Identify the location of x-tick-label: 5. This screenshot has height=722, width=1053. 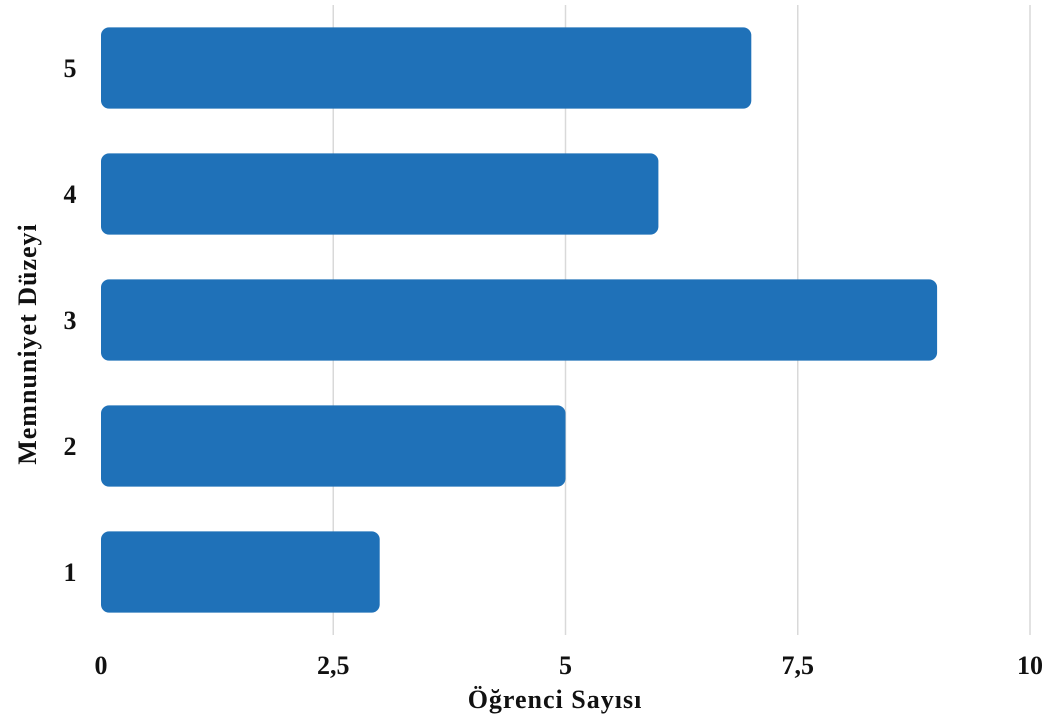
(565, 665).